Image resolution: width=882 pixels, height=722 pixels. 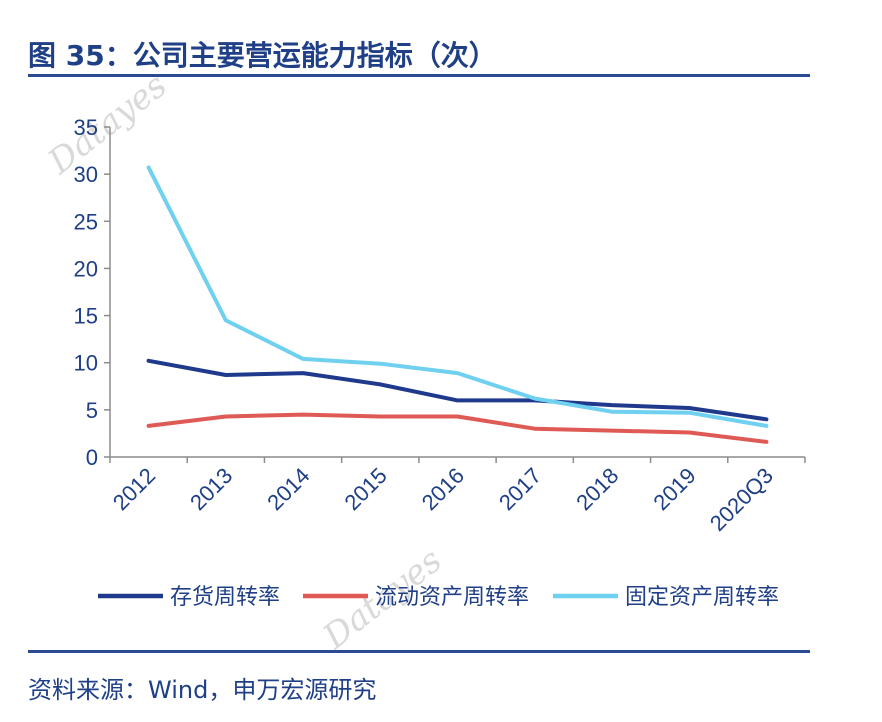 What do you see at coordinates (443, 489) in the screenshot?
I see `x-tick-label: 2016` at bounding box center [443, 489].